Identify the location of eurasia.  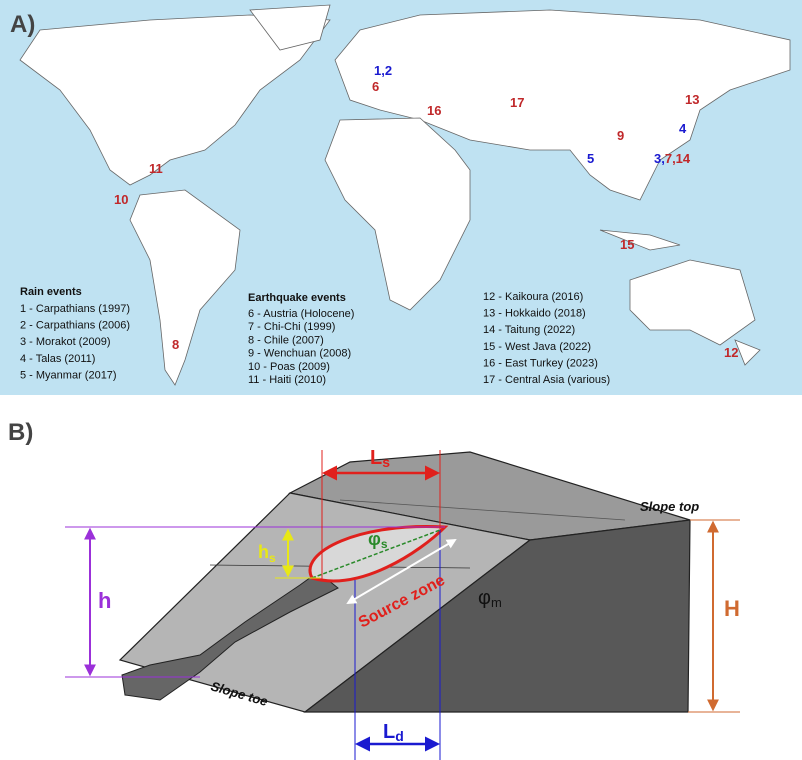
(562, 105).